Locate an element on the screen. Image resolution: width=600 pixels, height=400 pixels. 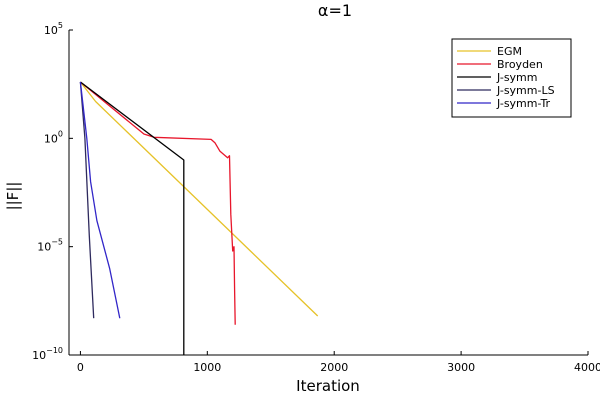
legend-label-egm: EGM is located at coordinates (509, 51).